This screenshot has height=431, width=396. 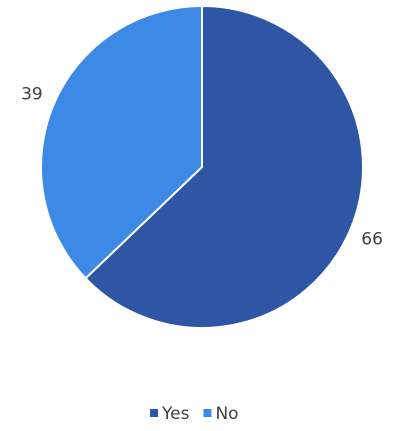 I want to click on data-label: 39, so click(x=32, y=94).